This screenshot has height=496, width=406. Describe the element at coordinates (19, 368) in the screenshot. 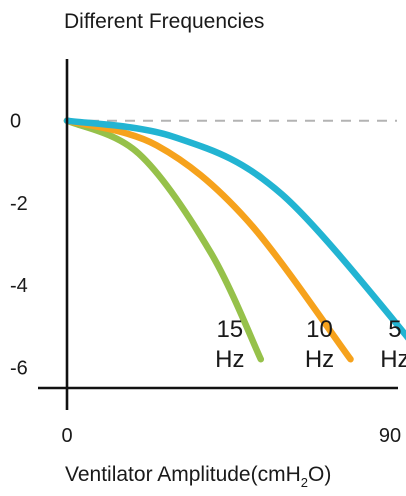

I see `y-tick-label: -6` at that location.